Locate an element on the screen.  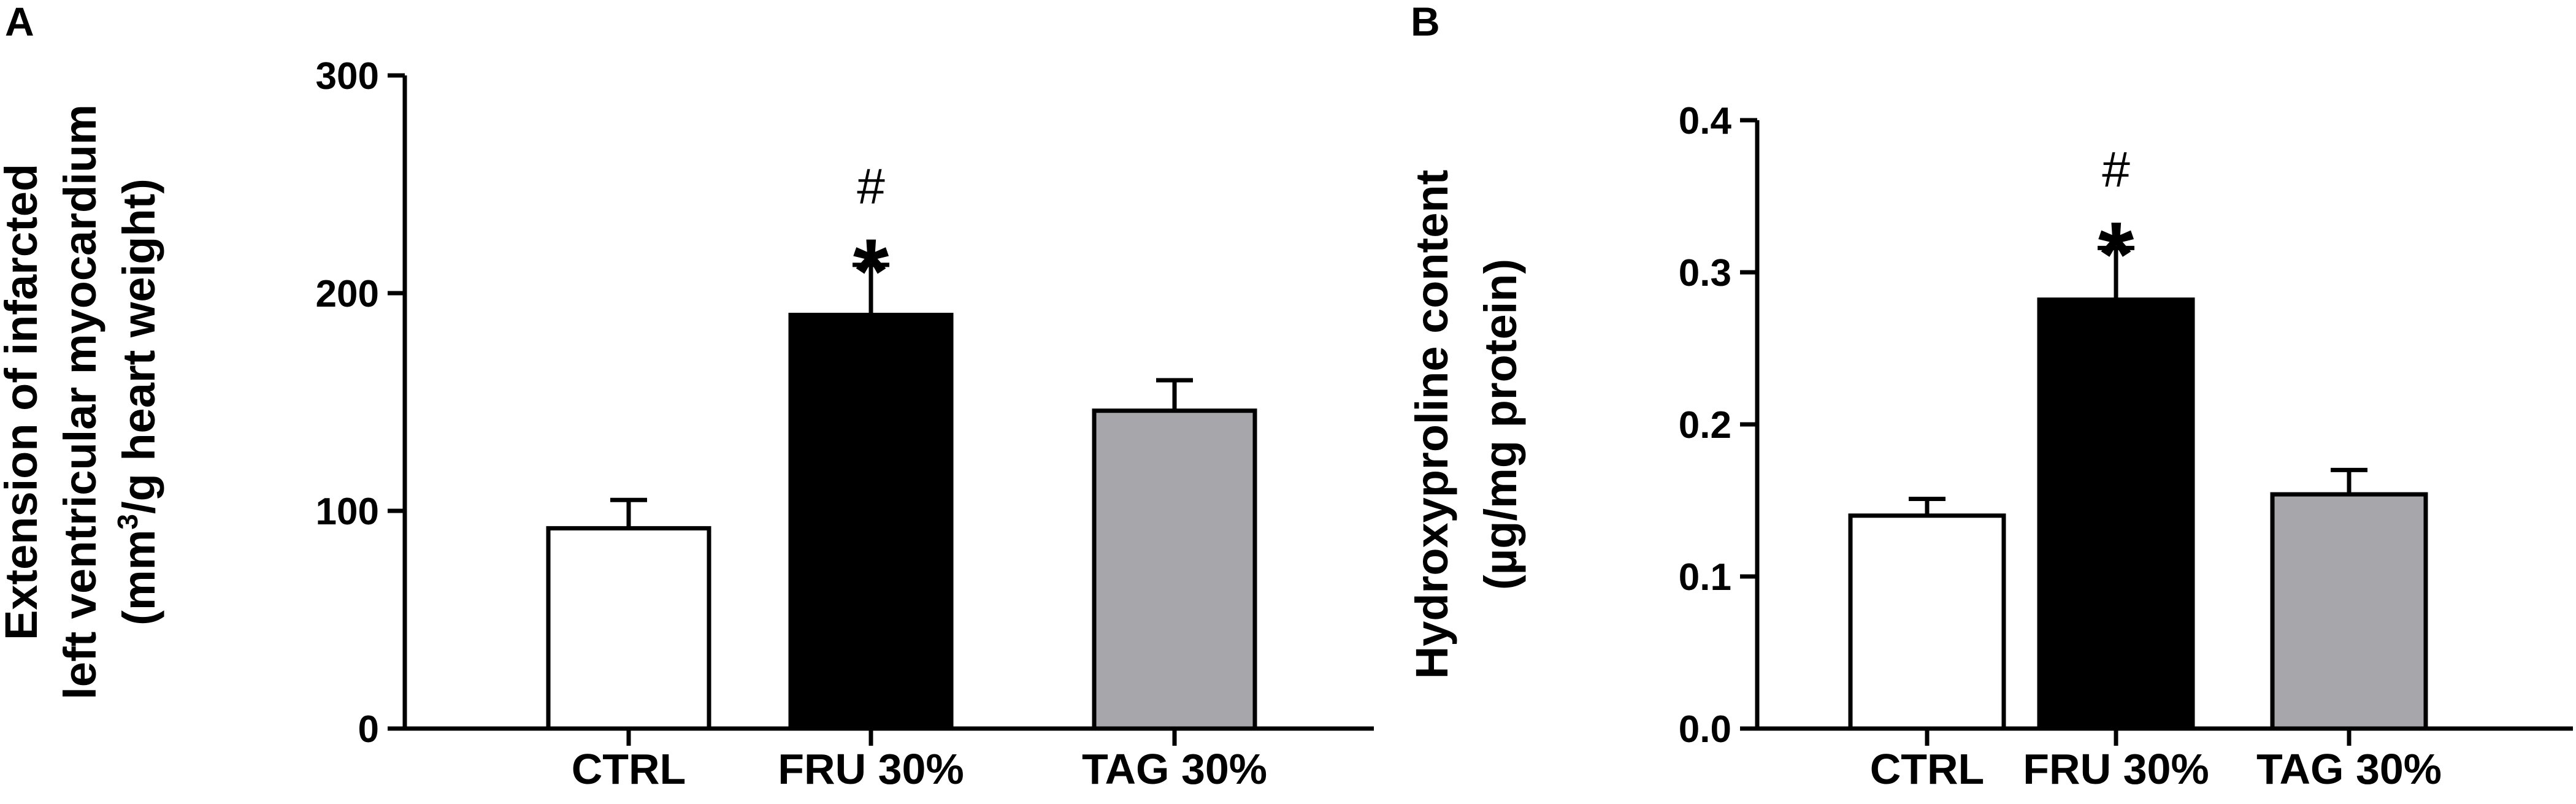
y-tick-label: 0.2 is located at coordinates (1705, 425).